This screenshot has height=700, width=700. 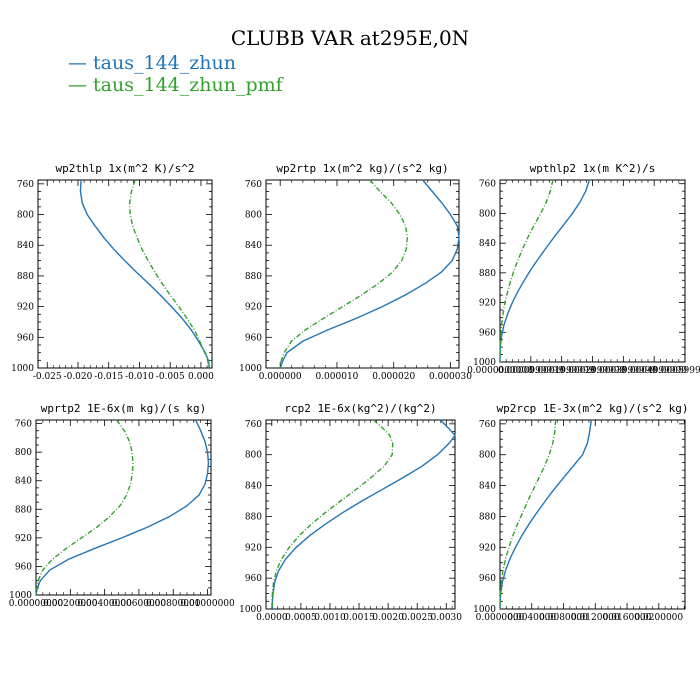 What do you see at coordinates (139, 377) in the screenshot?
I see `x-tick-label: -0.010` at bounding box center [139, 377].